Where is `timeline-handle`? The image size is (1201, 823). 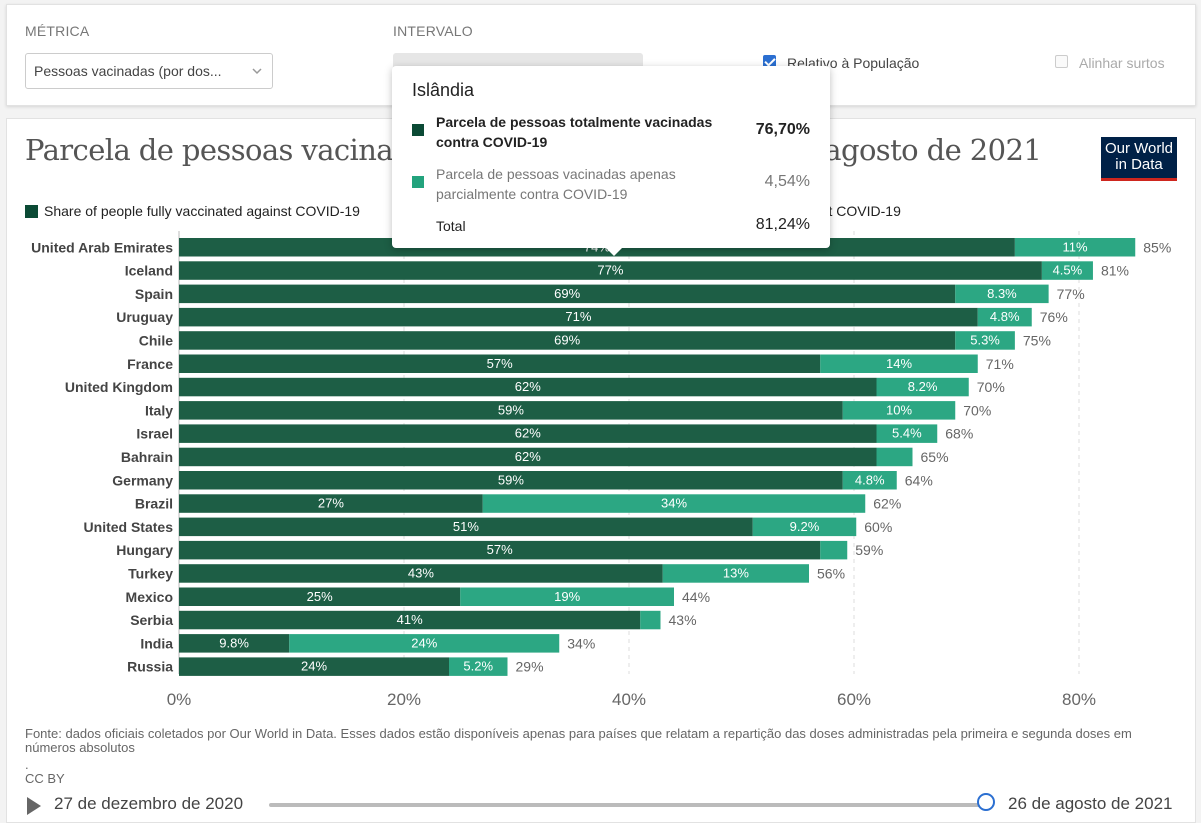 timeline-handle is located at coordinates (986, 802).